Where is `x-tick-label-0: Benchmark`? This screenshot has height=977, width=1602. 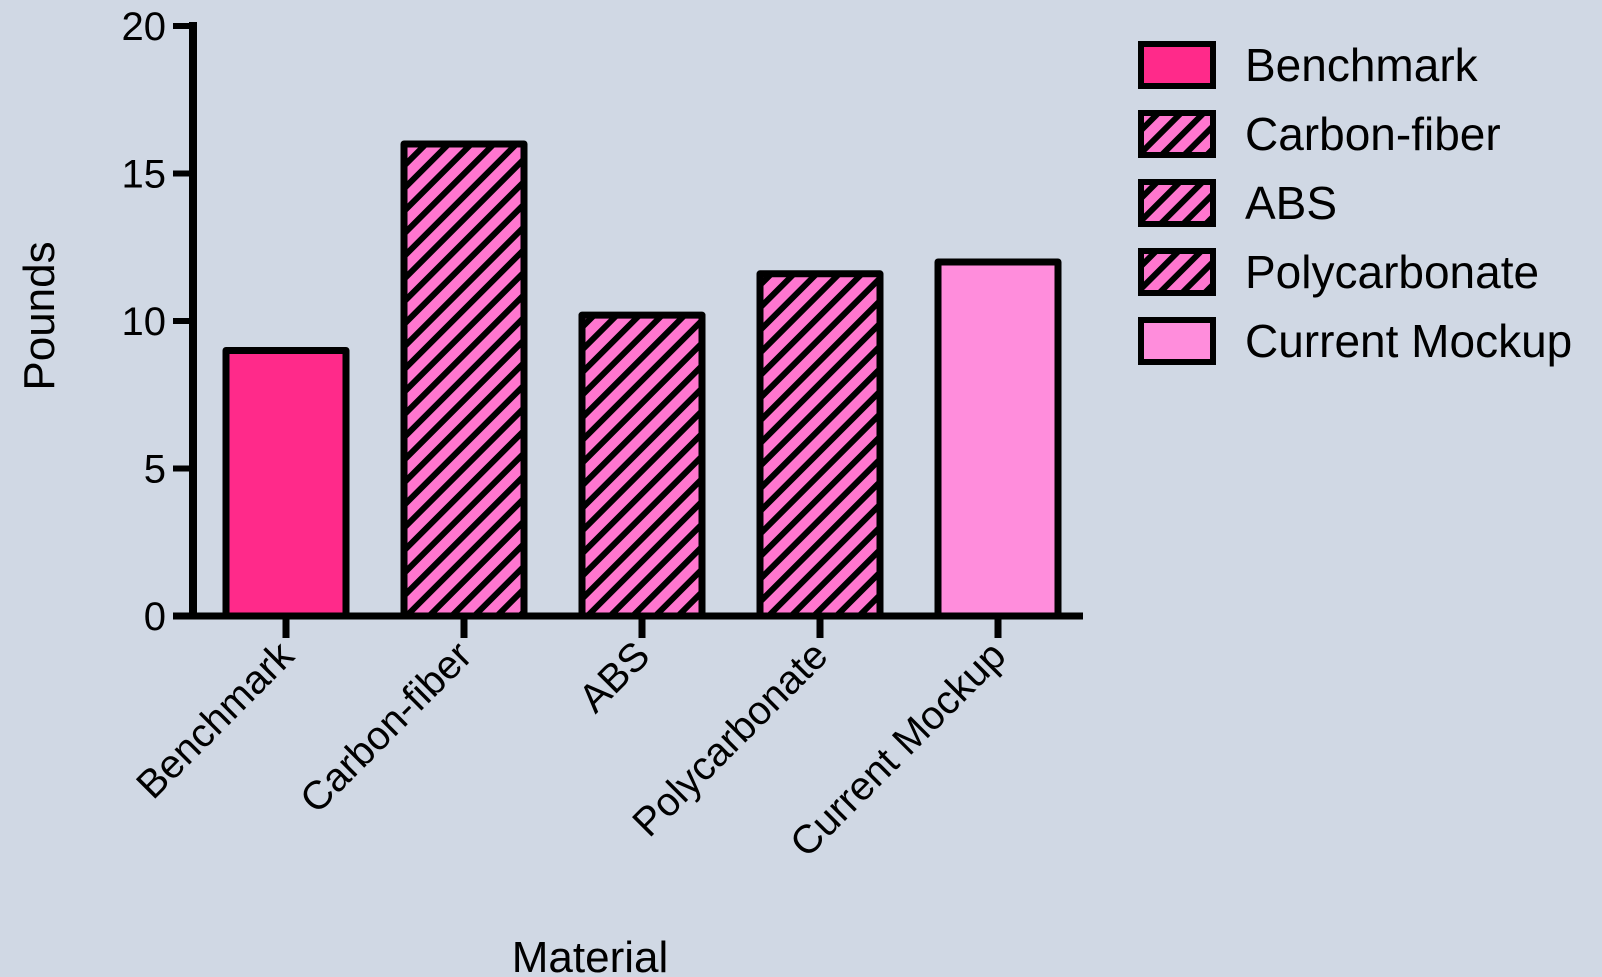 x-tick-label-0: Benchmark is located at coordinates (215, 720).